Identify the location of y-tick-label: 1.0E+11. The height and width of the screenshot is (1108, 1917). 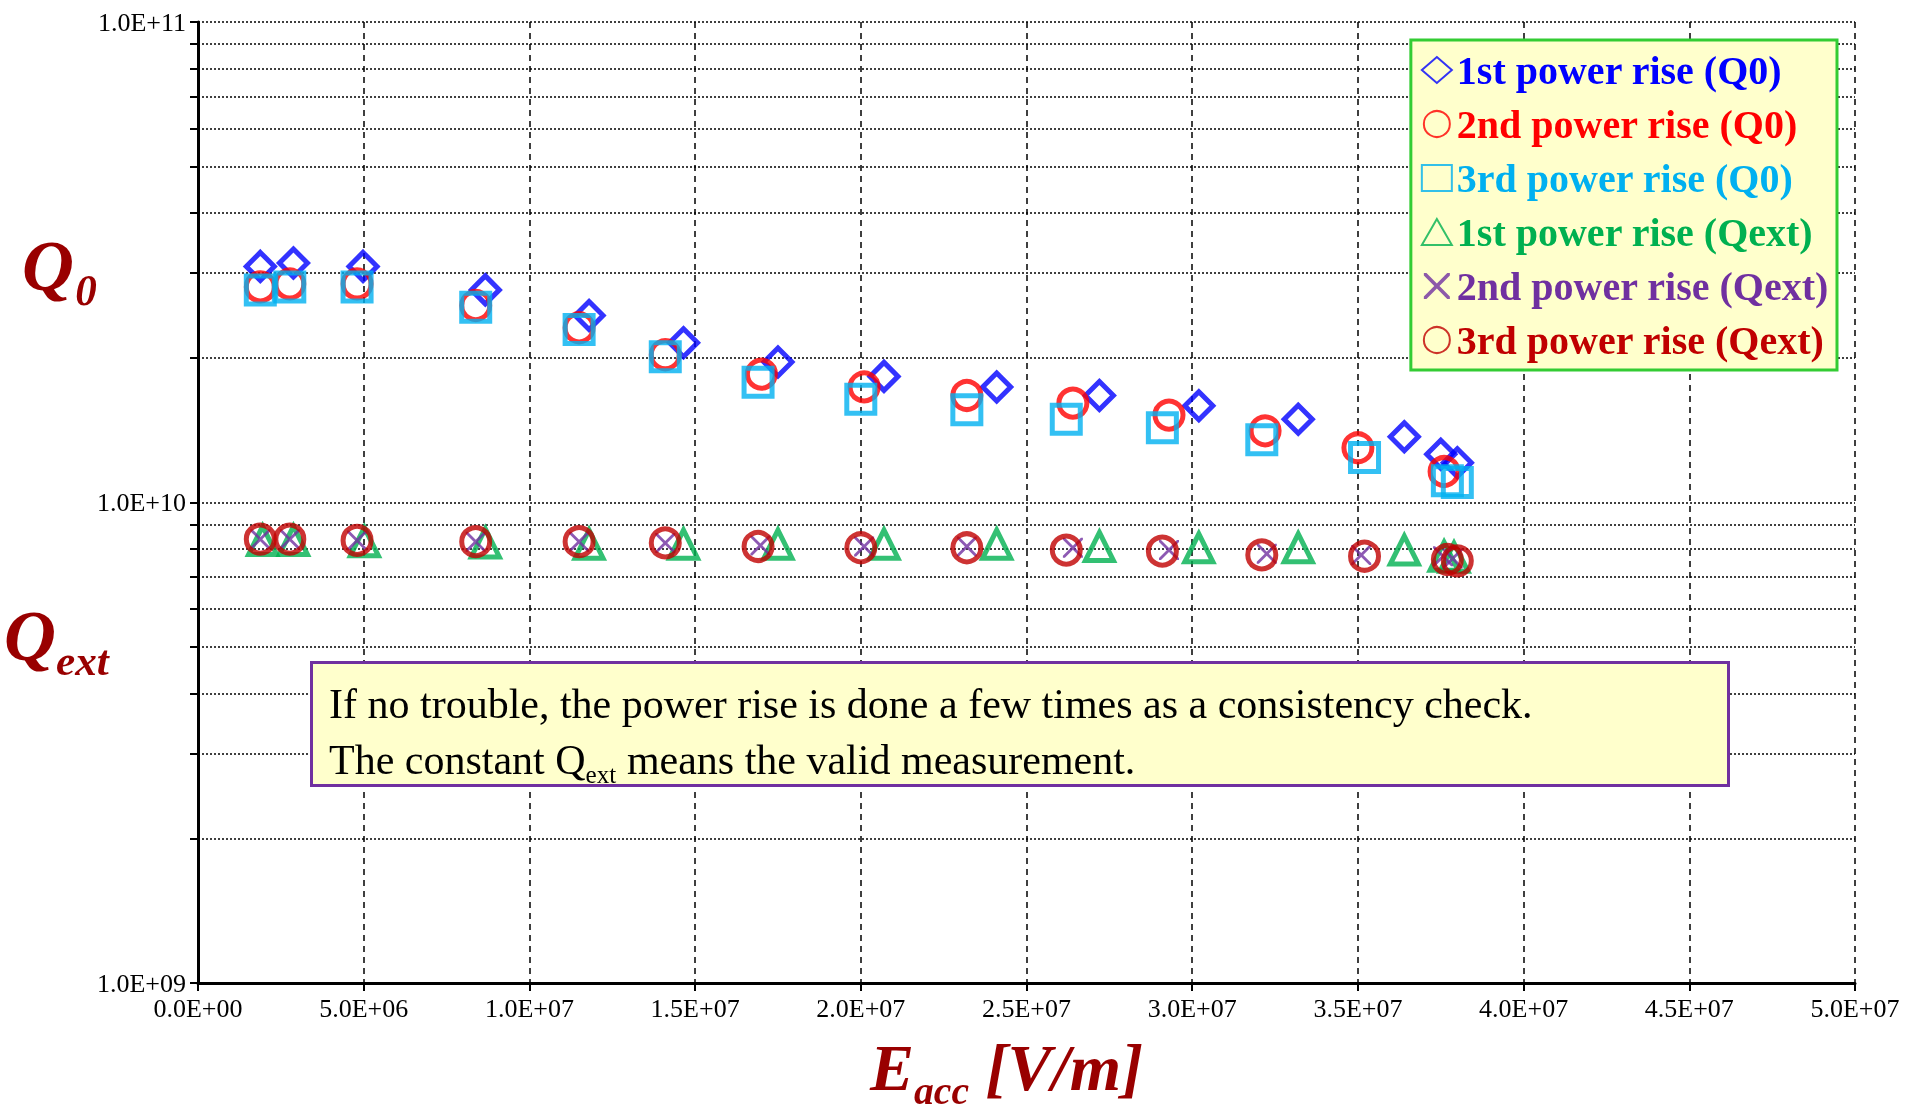
(141, 22).